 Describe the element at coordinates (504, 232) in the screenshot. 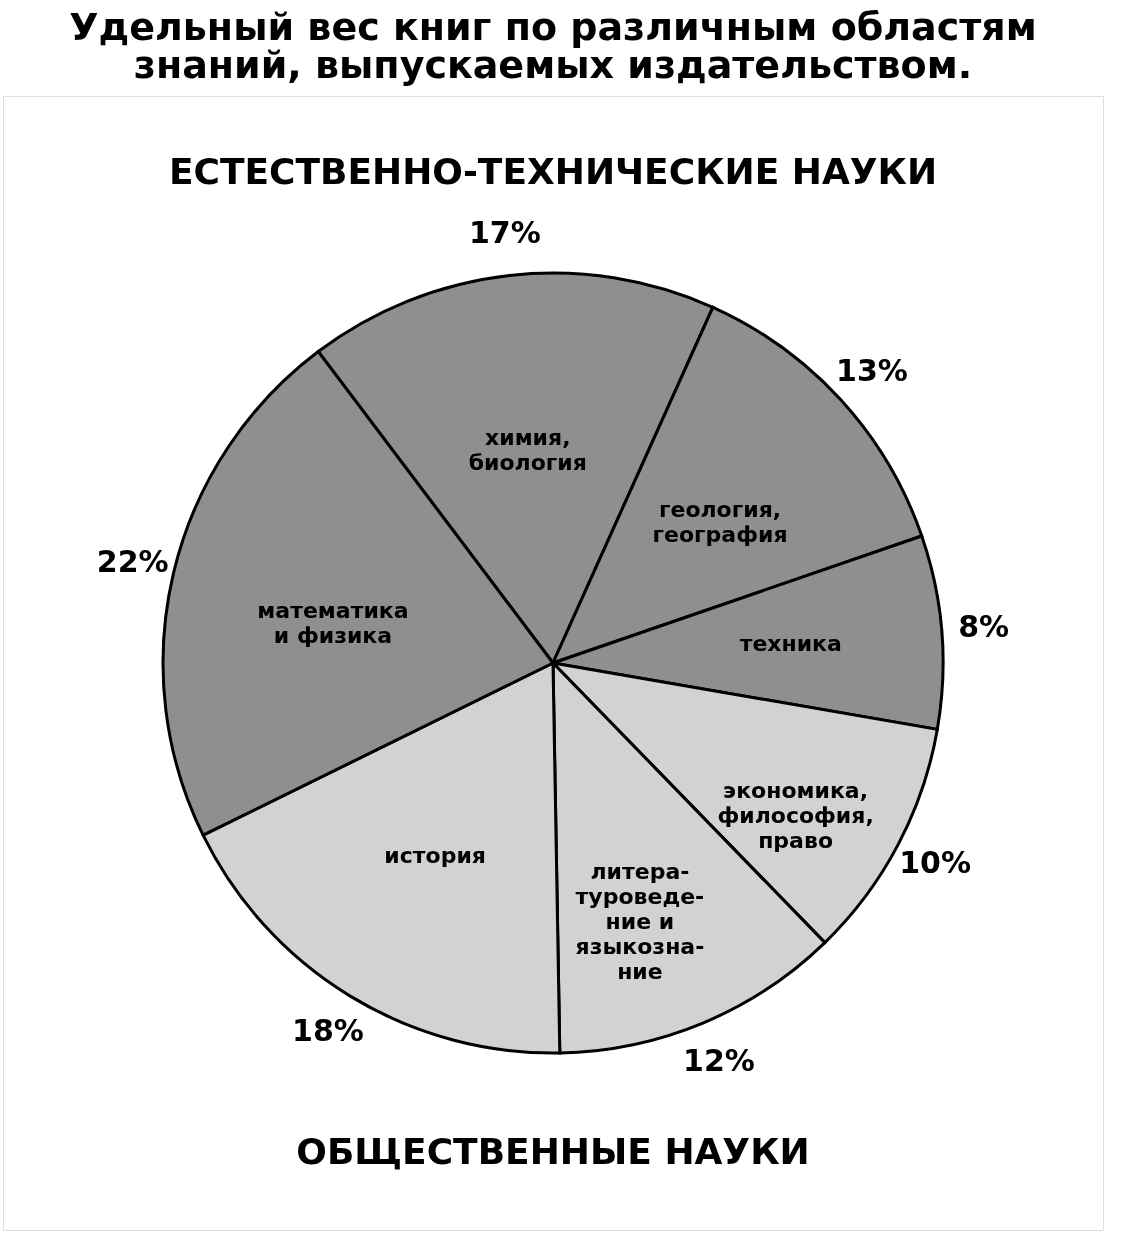

I see `data-label: 17%` at that location.